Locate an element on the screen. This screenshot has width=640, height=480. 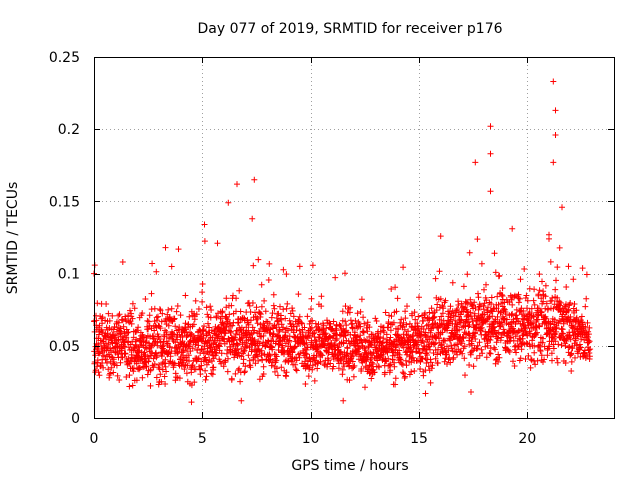
y-tick-label: 0 is located at coordinates (75, 419).